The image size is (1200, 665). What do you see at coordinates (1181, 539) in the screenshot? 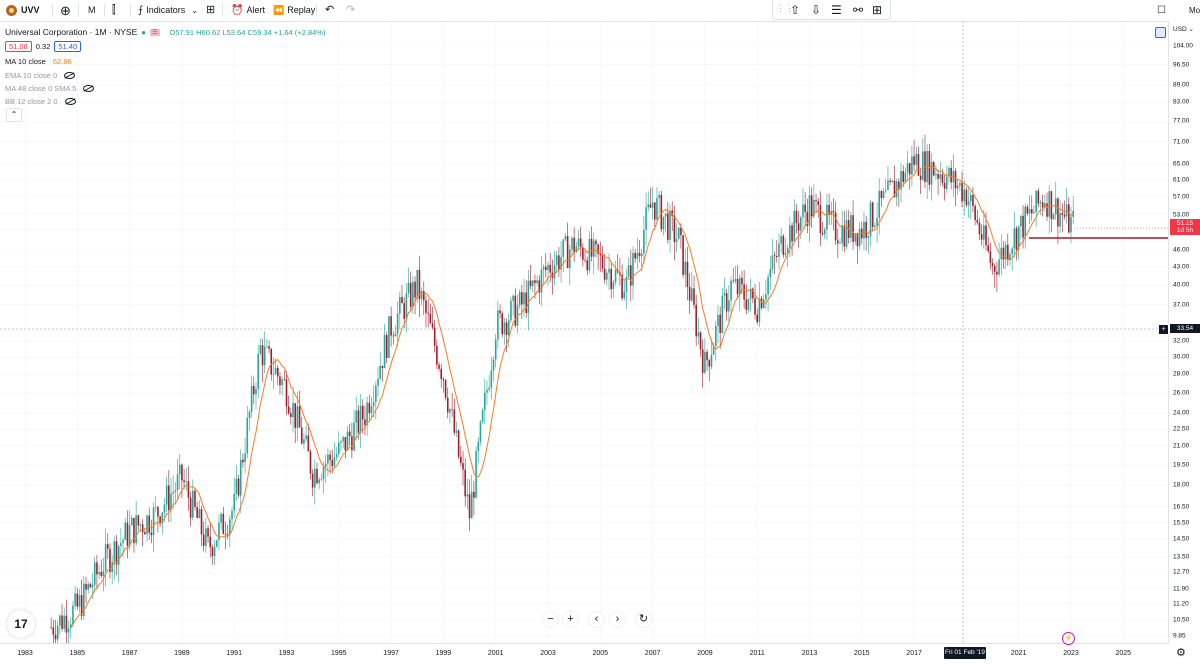
I see `price-tick-label: 14.50` at bounding box center [1181, 539].